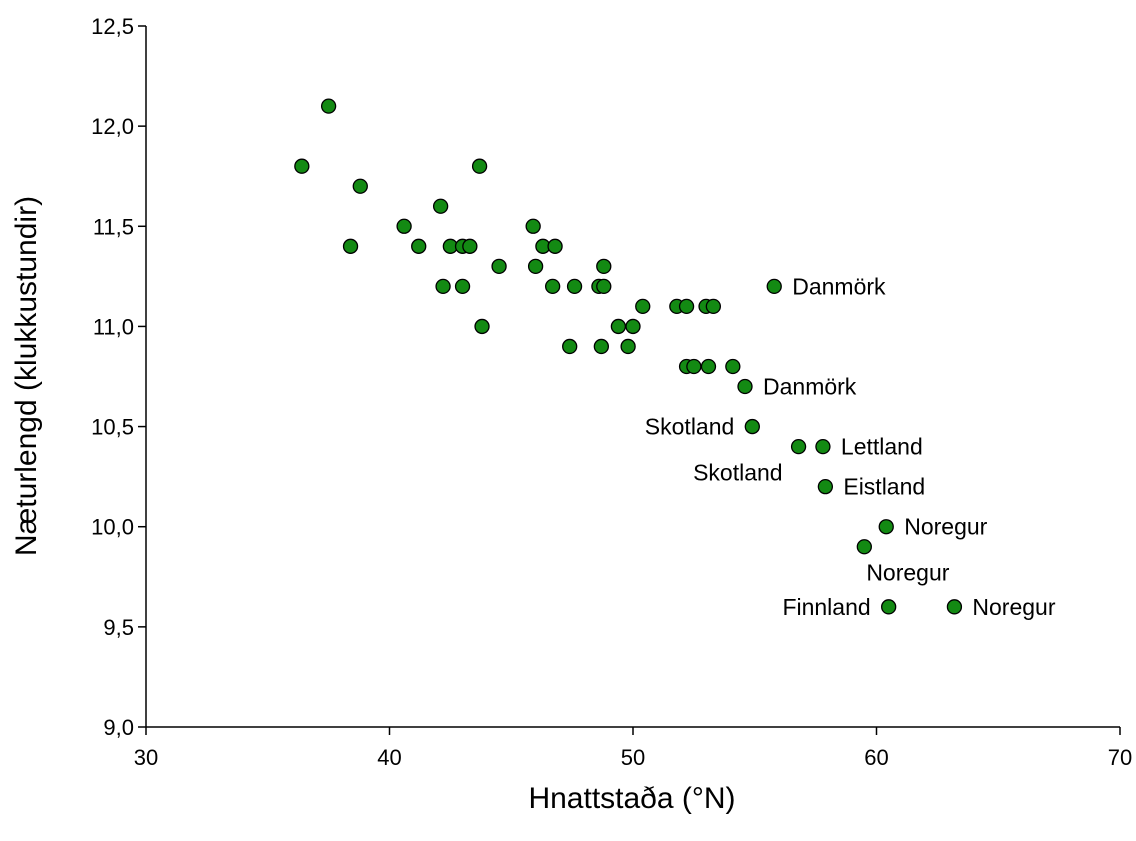  Describe the element at coordinates (113, 226) in the screenshot. I see `y-tick-label: 11,5` at that location.